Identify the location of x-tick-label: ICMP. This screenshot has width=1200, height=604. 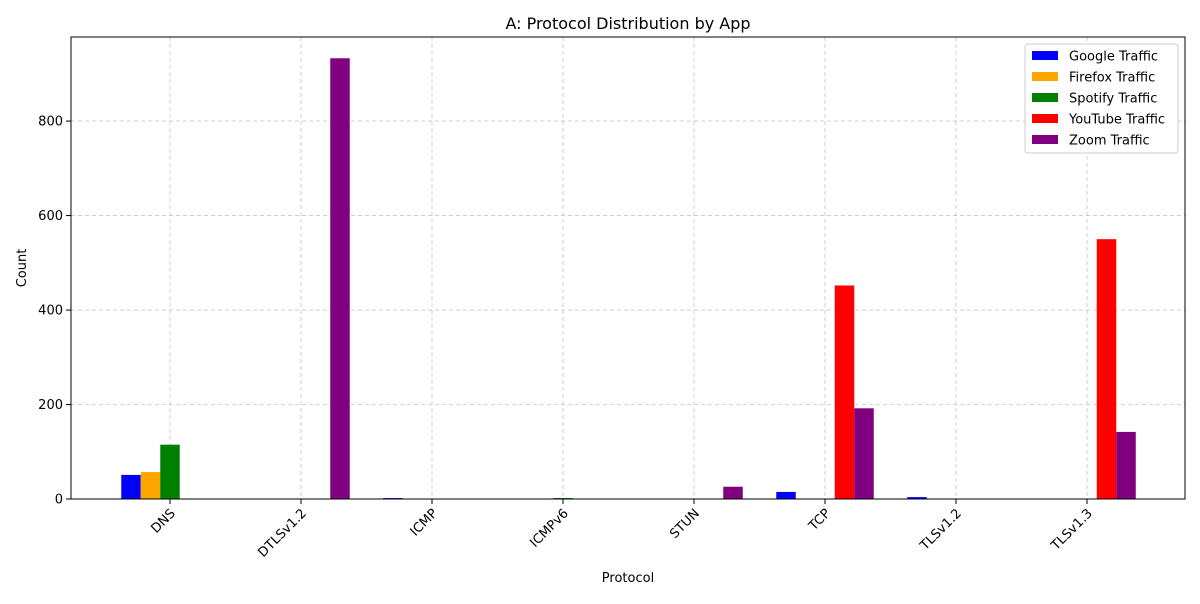
(424, 522).